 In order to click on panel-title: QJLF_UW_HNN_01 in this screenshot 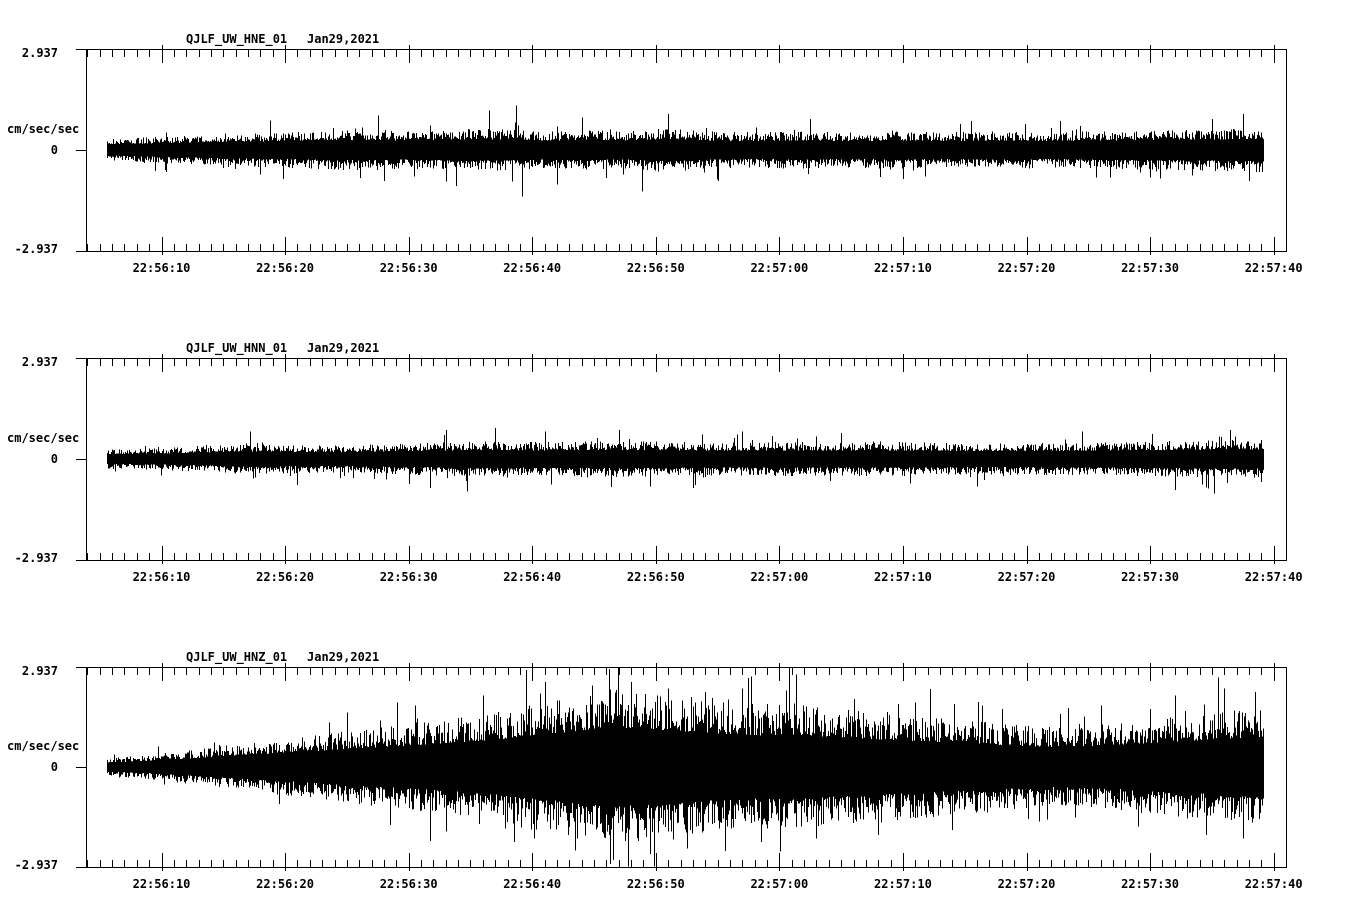, I will do `click(237, 348)`.